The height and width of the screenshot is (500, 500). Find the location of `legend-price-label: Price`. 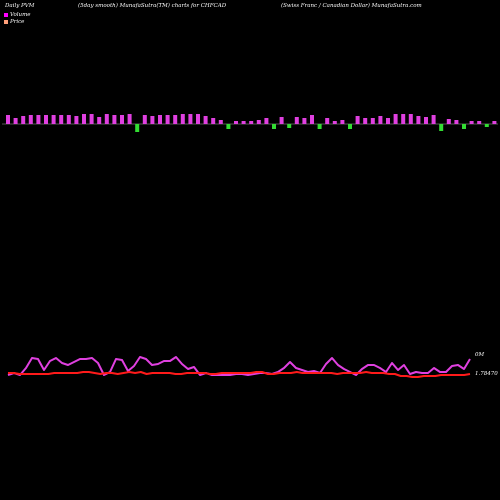

legend-price-label: Price is located at coordinates (17, 22).